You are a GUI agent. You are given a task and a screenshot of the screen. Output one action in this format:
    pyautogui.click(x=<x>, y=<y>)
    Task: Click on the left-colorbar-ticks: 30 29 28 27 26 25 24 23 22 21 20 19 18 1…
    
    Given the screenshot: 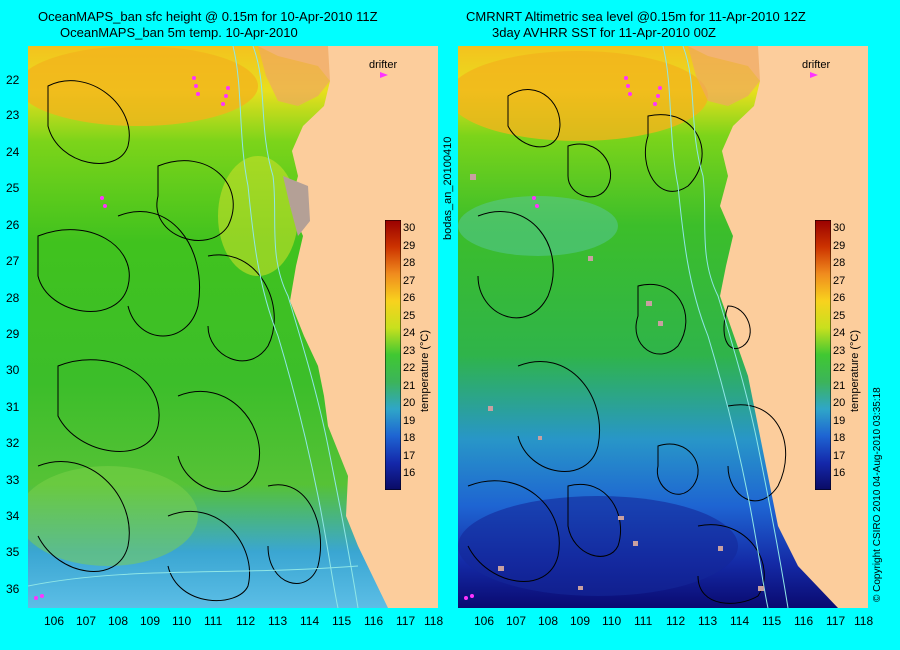 What is the action you would take?
    pyautogui.click(x=415, y=353)
    